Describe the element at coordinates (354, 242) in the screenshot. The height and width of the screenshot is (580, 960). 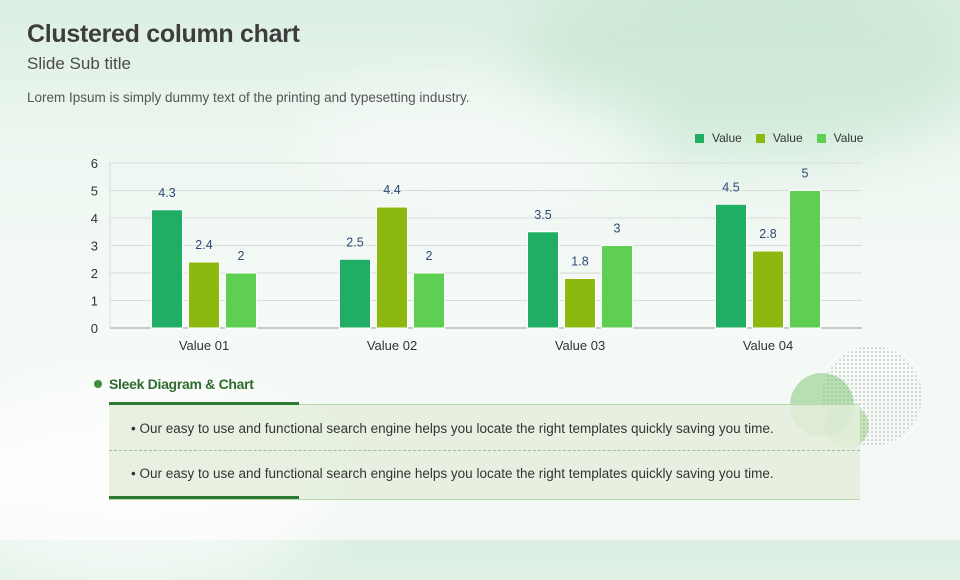
I see `data-label: 2.5` at that location.